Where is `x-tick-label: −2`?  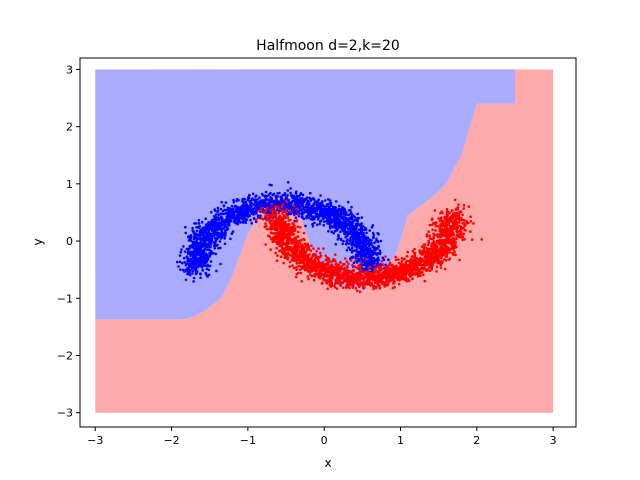 x-tick-label: −2 is located at coordinates (171, 440).